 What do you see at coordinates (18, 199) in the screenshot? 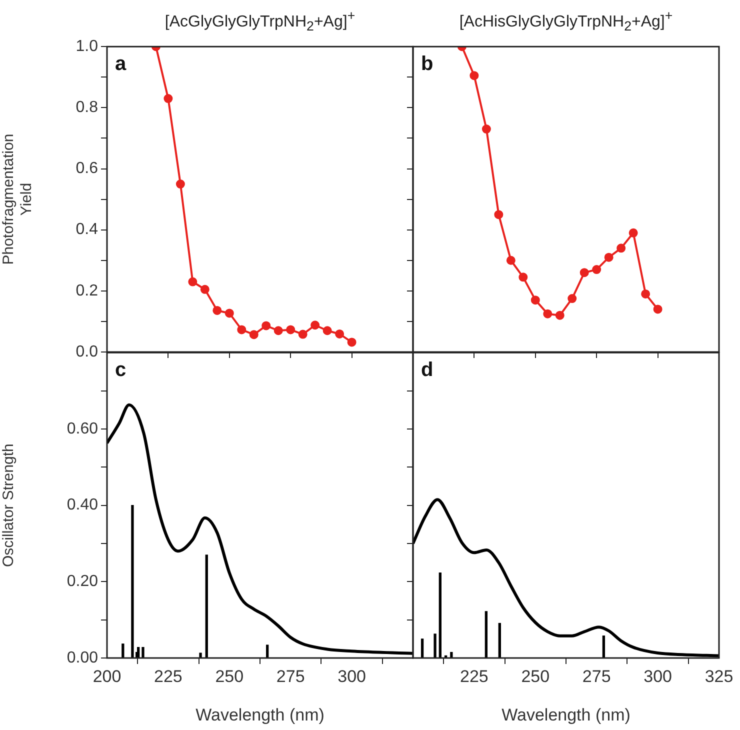
I see `y-axis-title: Photofragmentation Yield` at bounding box center [18, 199].